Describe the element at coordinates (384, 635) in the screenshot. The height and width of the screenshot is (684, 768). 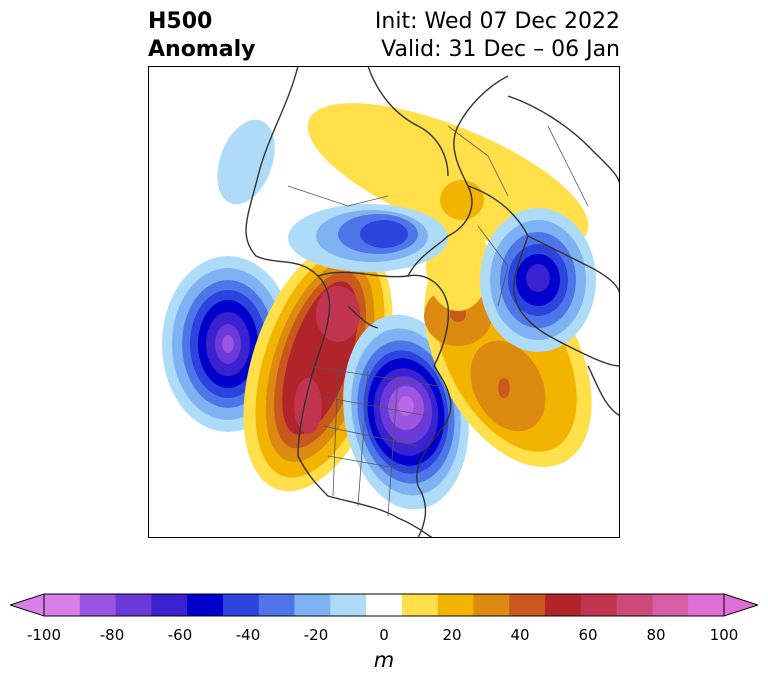
I see `colorbar-tick-label: 0` at that location.